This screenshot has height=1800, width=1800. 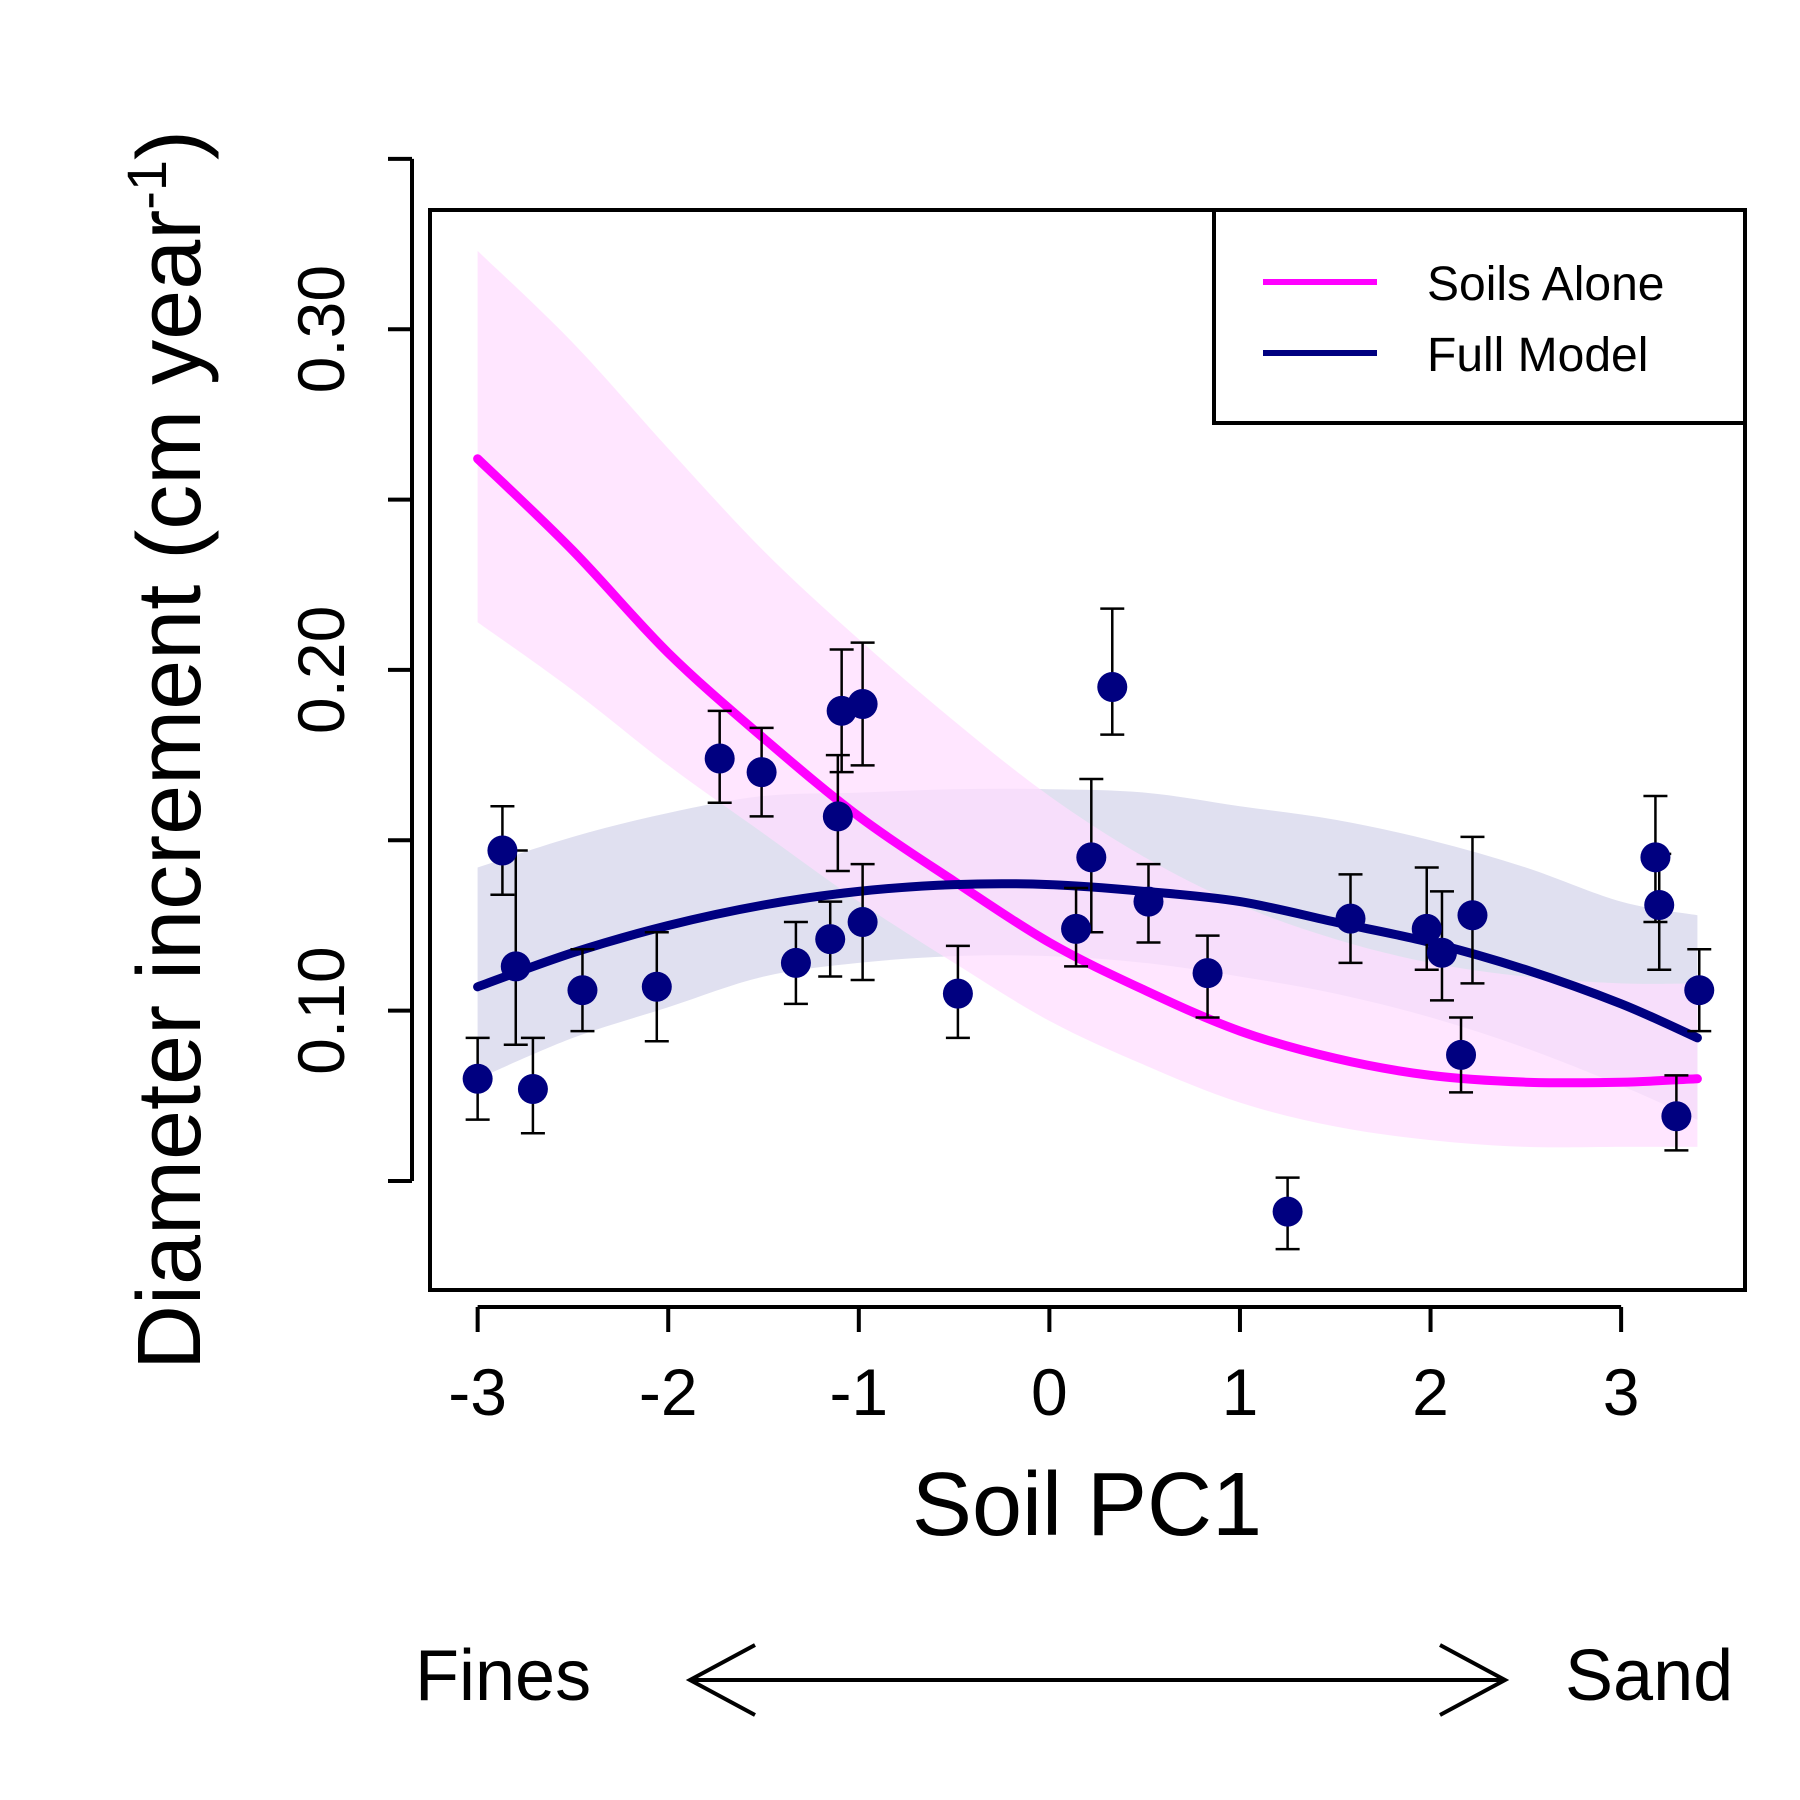 What do you see at coordinates (170, 145) in the screenshot?
I see `y-axis-title-close: )` at bounding box center [170, 145].